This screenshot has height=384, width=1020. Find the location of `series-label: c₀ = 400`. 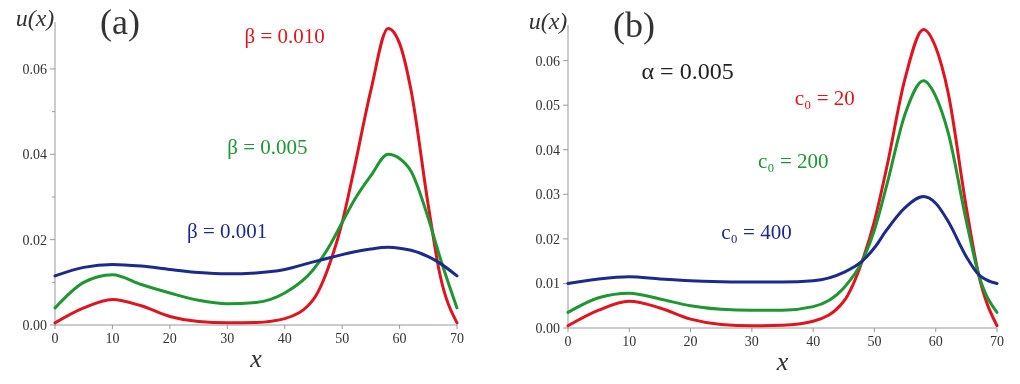

series-label: c₀ = 400 is located at coordinates (756, 231).